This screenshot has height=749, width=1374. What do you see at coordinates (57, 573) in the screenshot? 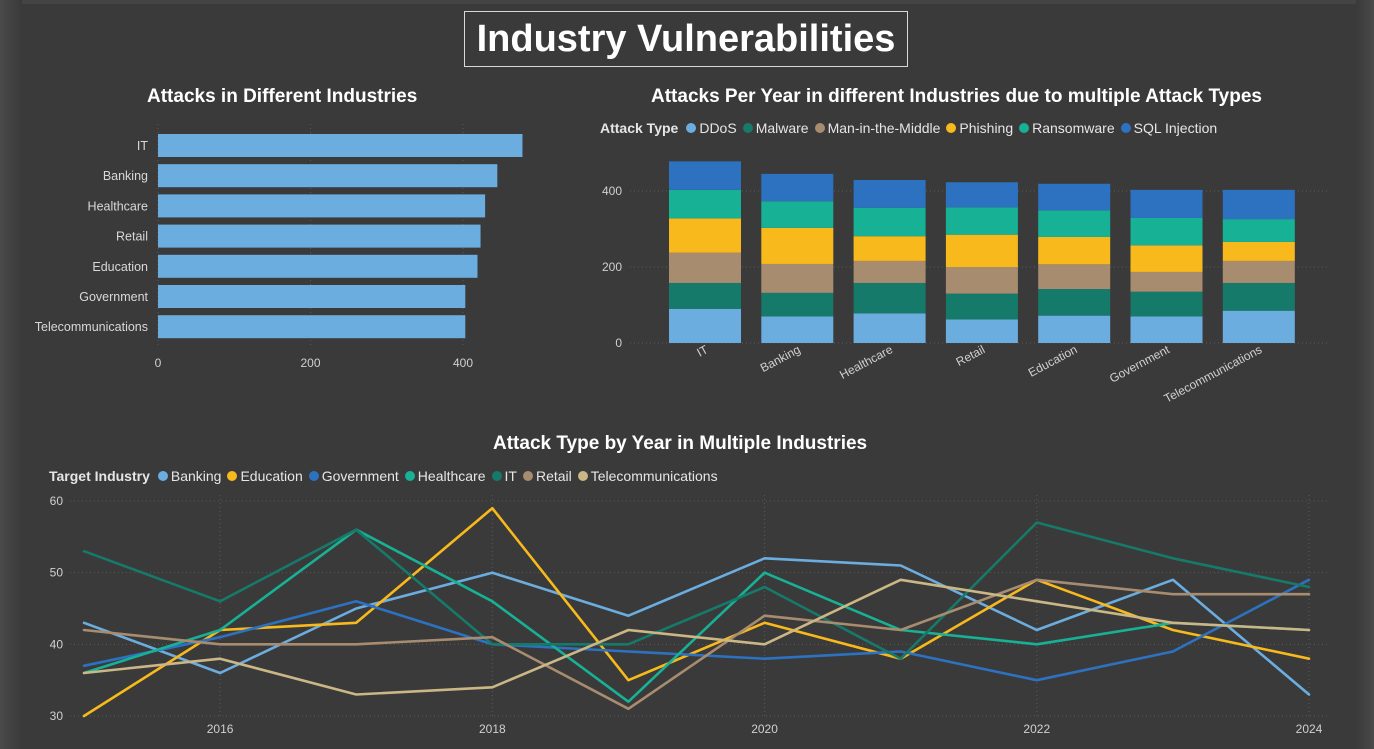
I see `chart3-y-tick-label: 50` at bounding box center [57, 573].